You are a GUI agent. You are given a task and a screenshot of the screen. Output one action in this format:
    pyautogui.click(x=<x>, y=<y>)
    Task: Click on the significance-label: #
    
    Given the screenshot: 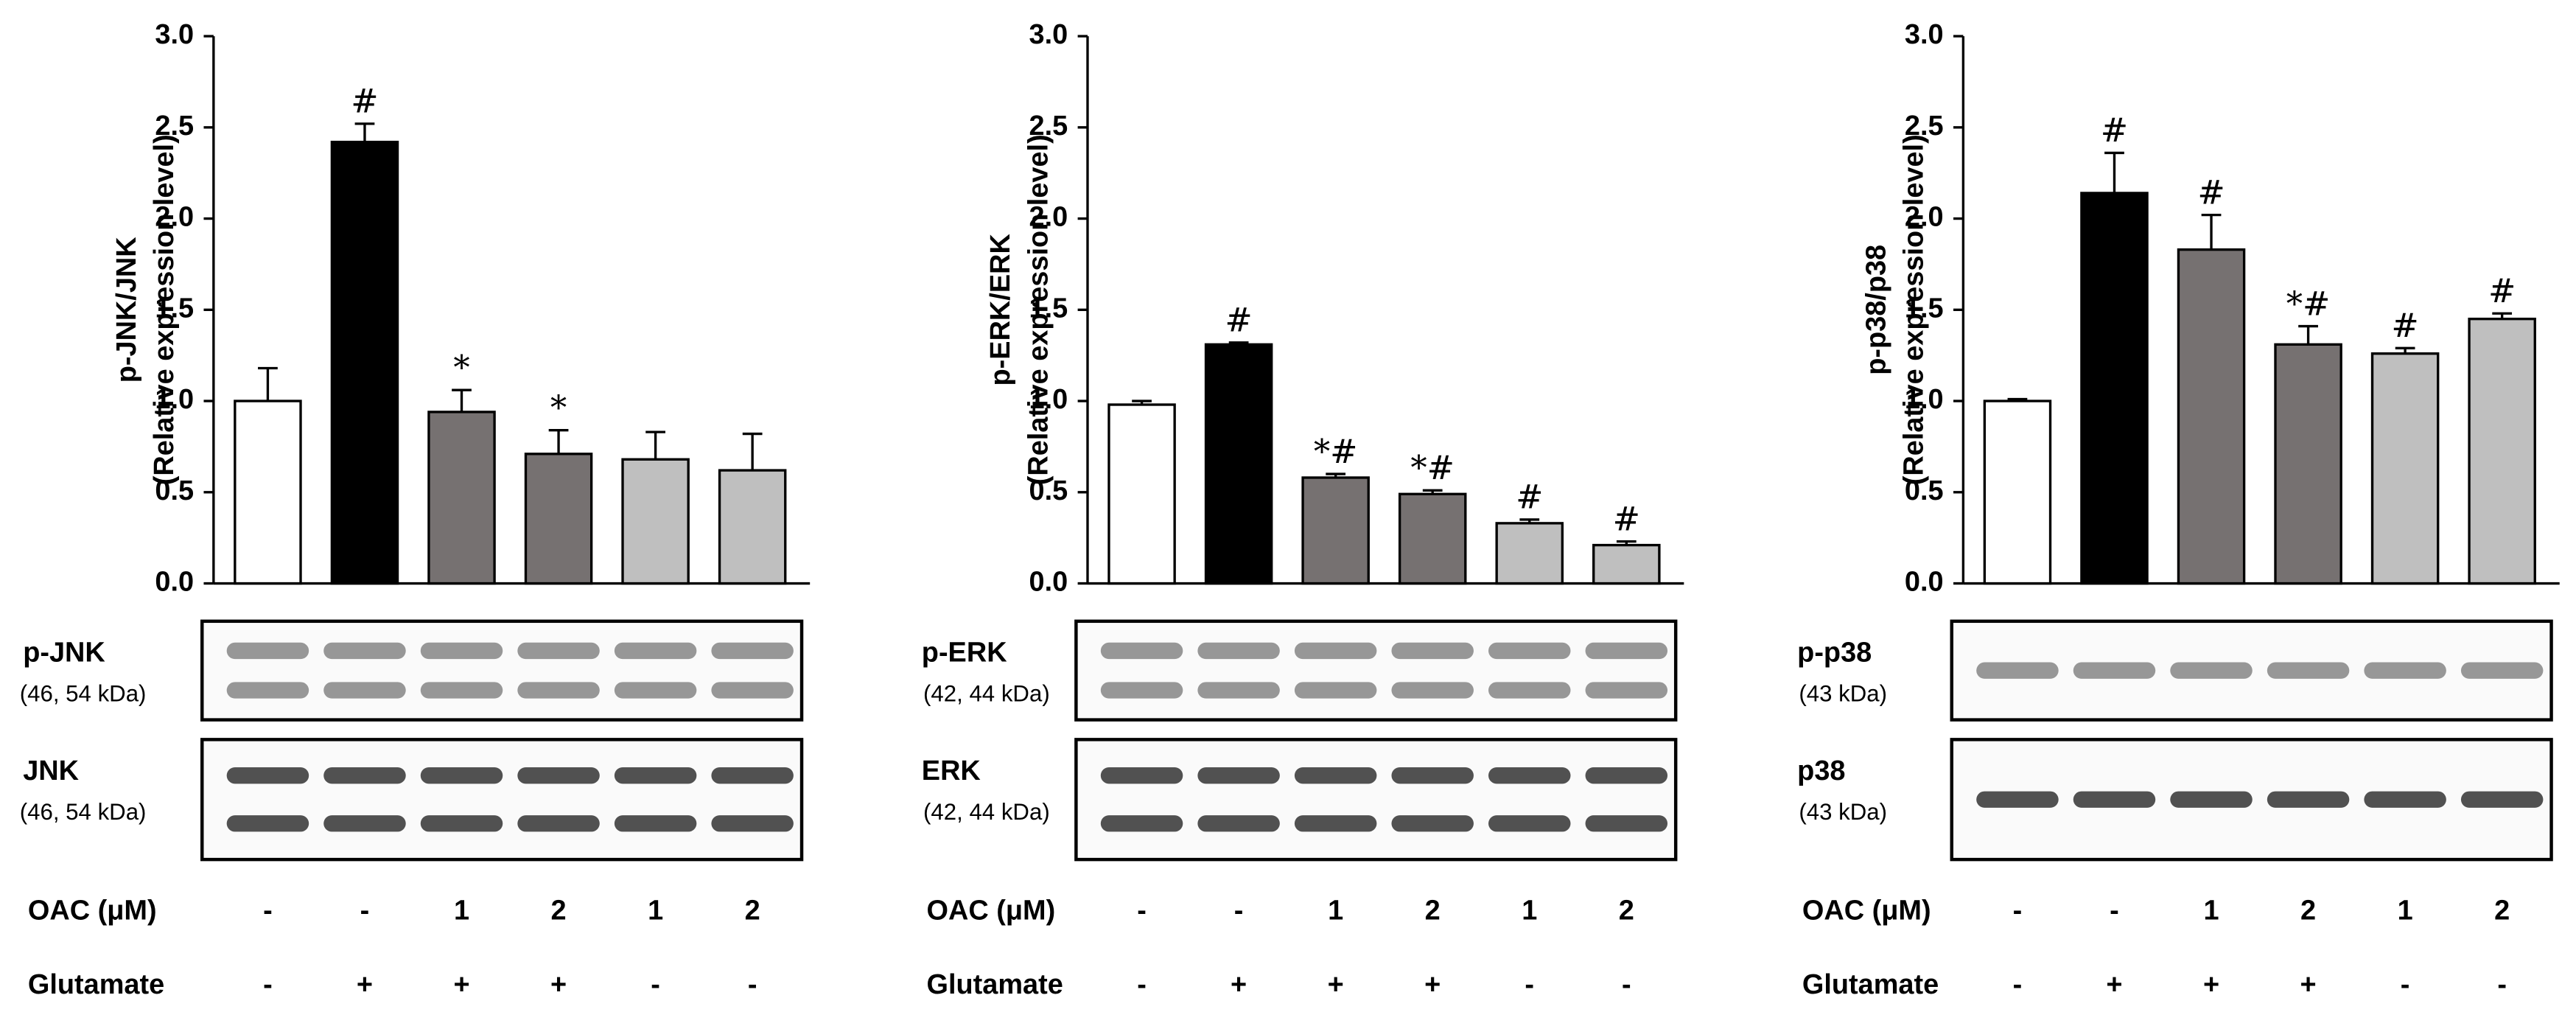 What is the action you would take?
    pyautogui.click(x=2502, y=291)
    